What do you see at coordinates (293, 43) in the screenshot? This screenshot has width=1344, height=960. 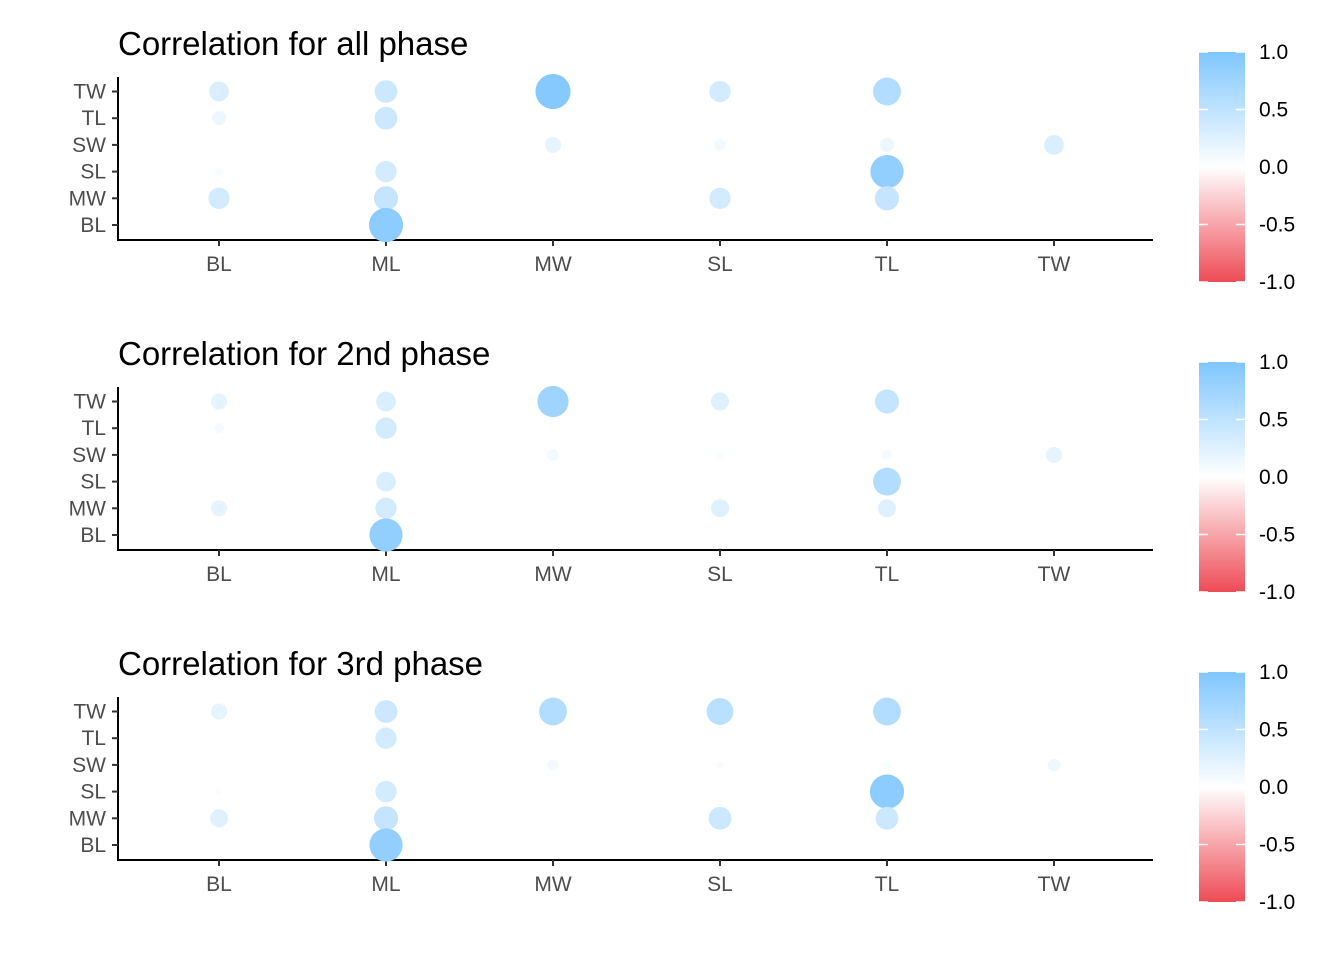 I see `panel-title: Correlation for all phase` at bounding box center [293, 43].